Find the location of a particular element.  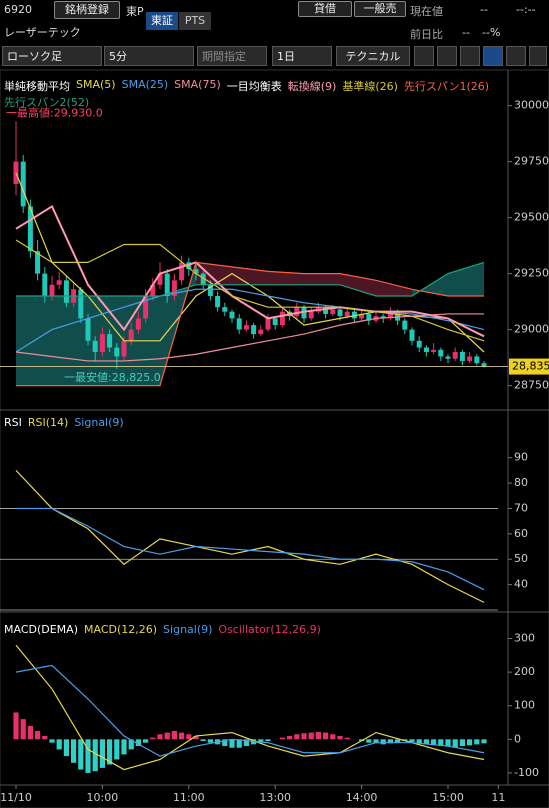

y-tick-label: 80 is located at coordinates (521, 482).